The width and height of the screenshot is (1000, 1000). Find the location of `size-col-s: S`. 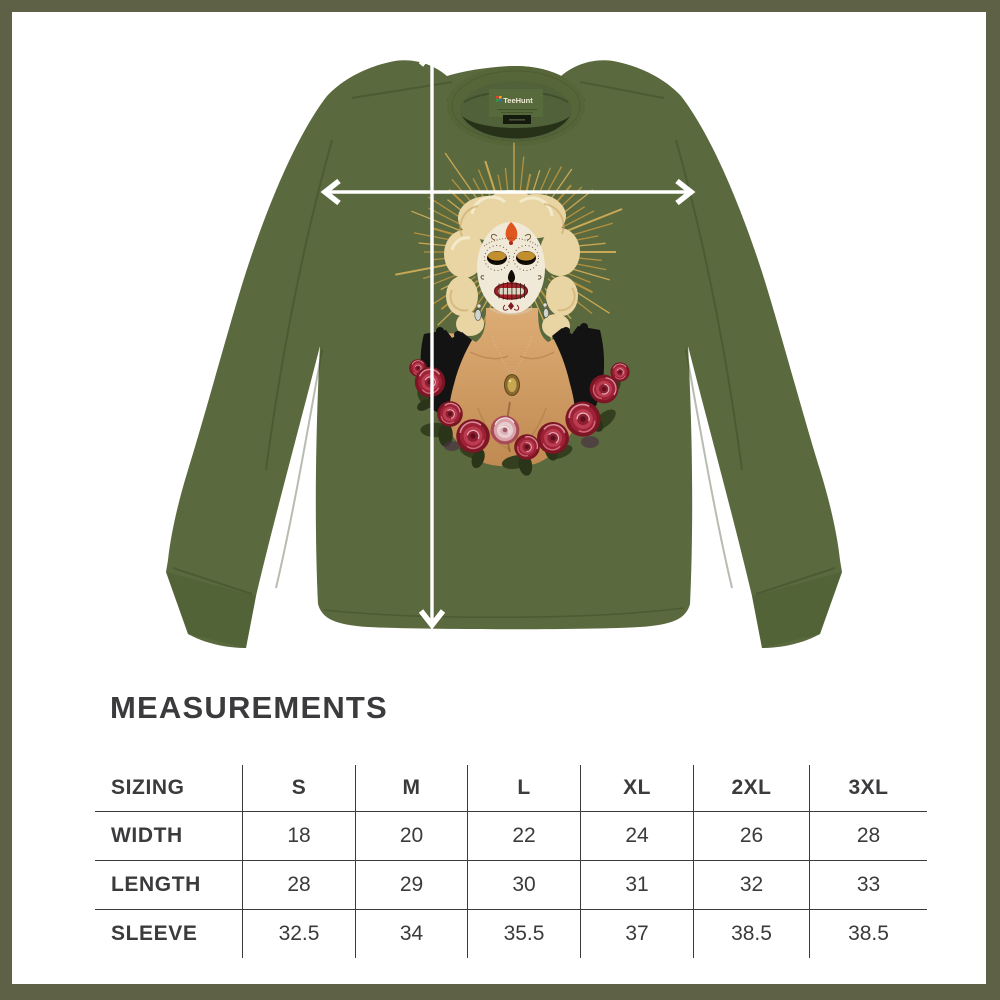

size-col-s: S is located at coordinates (298, 788).